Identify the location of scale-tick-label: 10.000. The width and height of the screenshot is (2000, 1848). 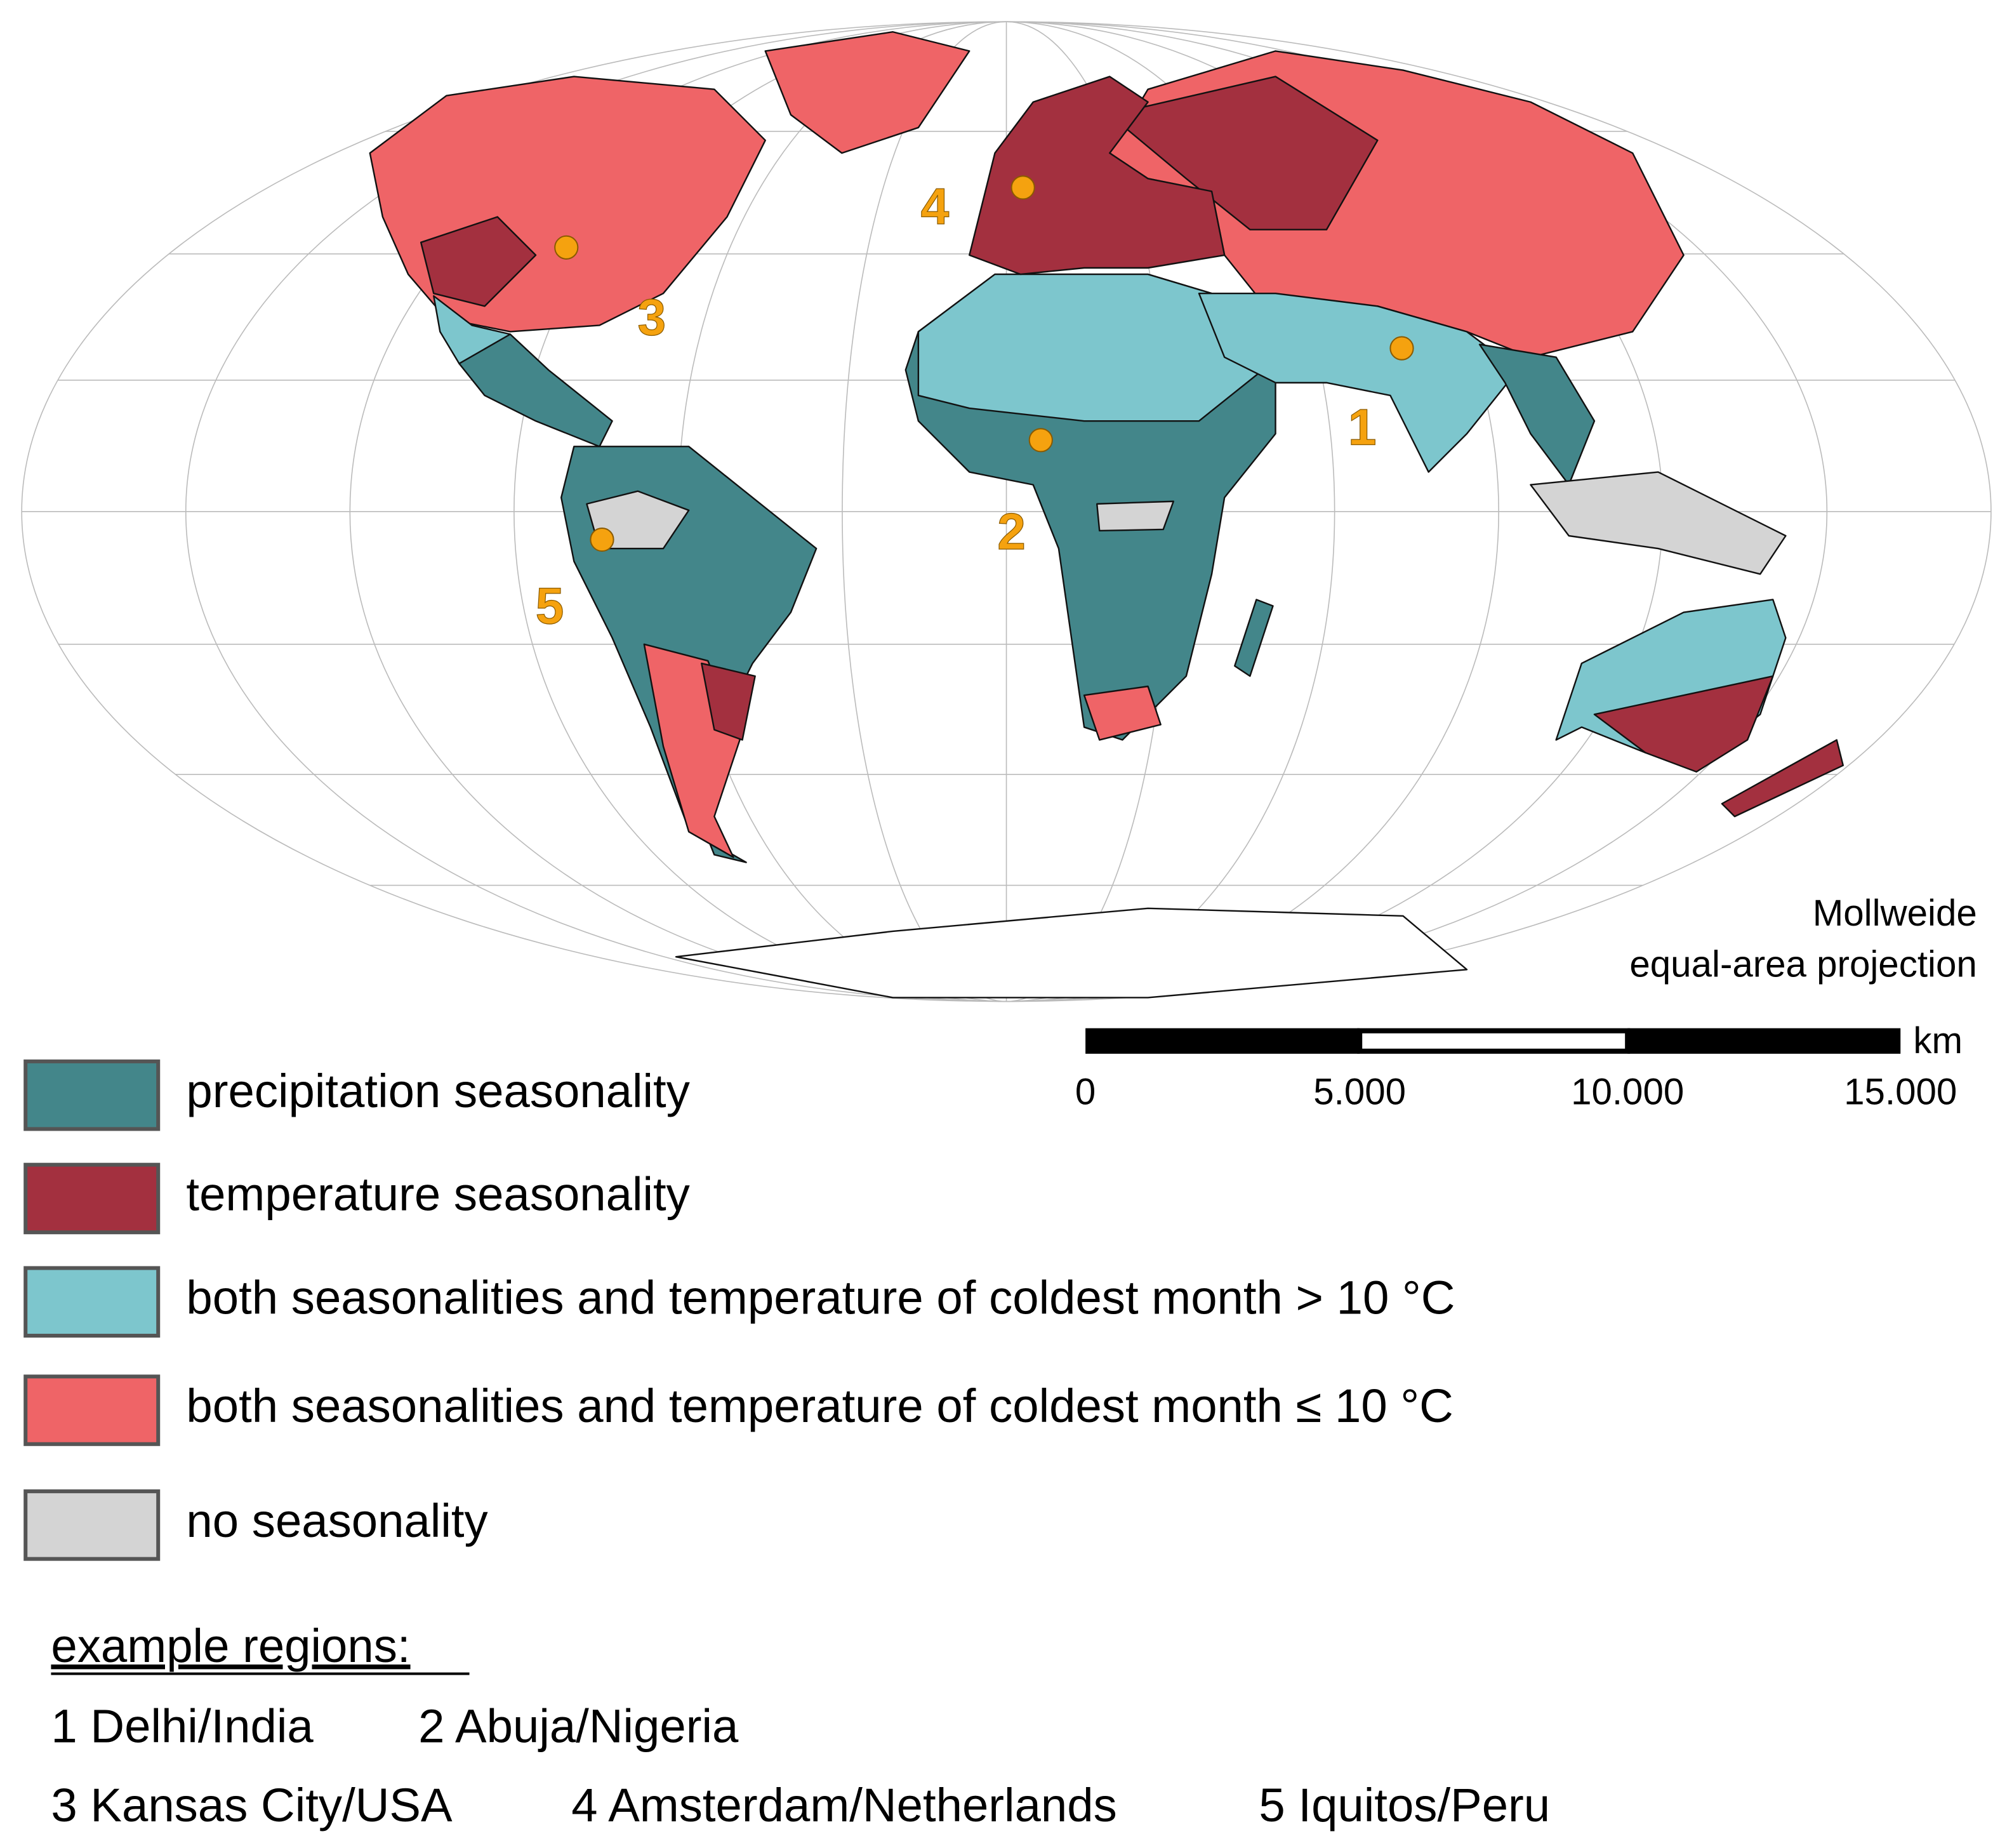
(1627, 1093).